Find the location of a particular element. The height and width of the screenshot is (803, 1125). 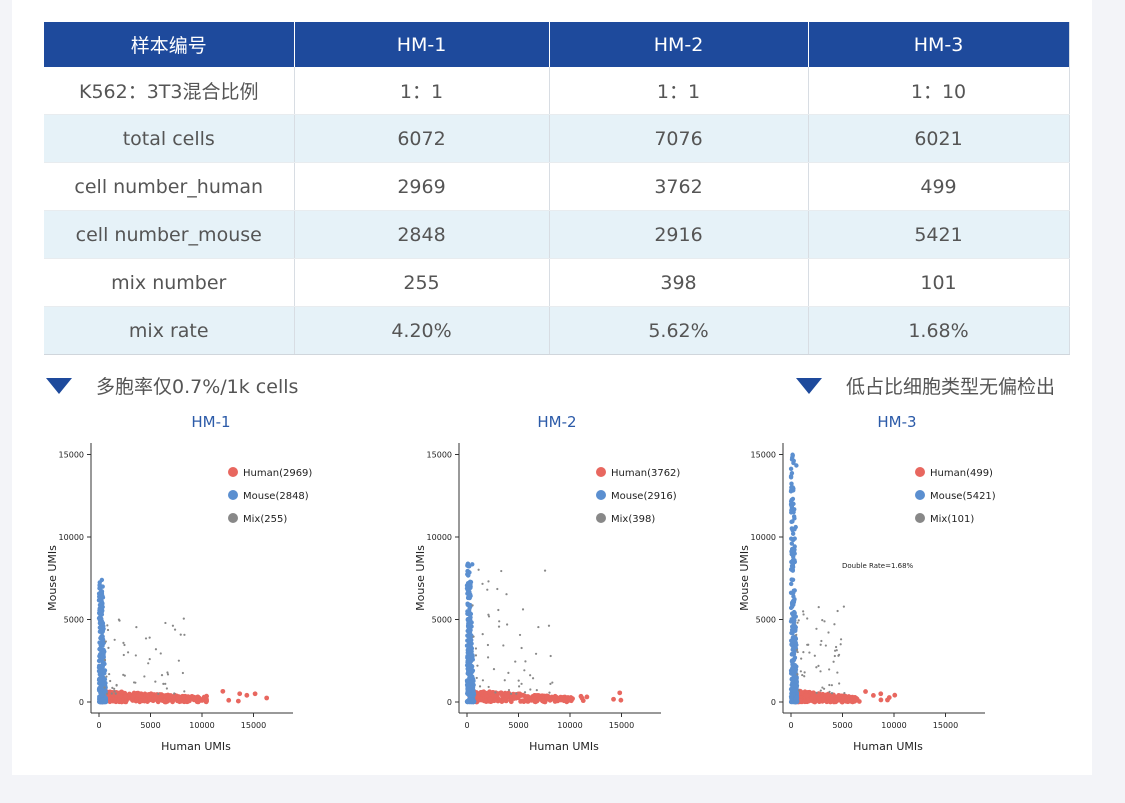

table-cell: total cells is located at coordinates (169, 138).